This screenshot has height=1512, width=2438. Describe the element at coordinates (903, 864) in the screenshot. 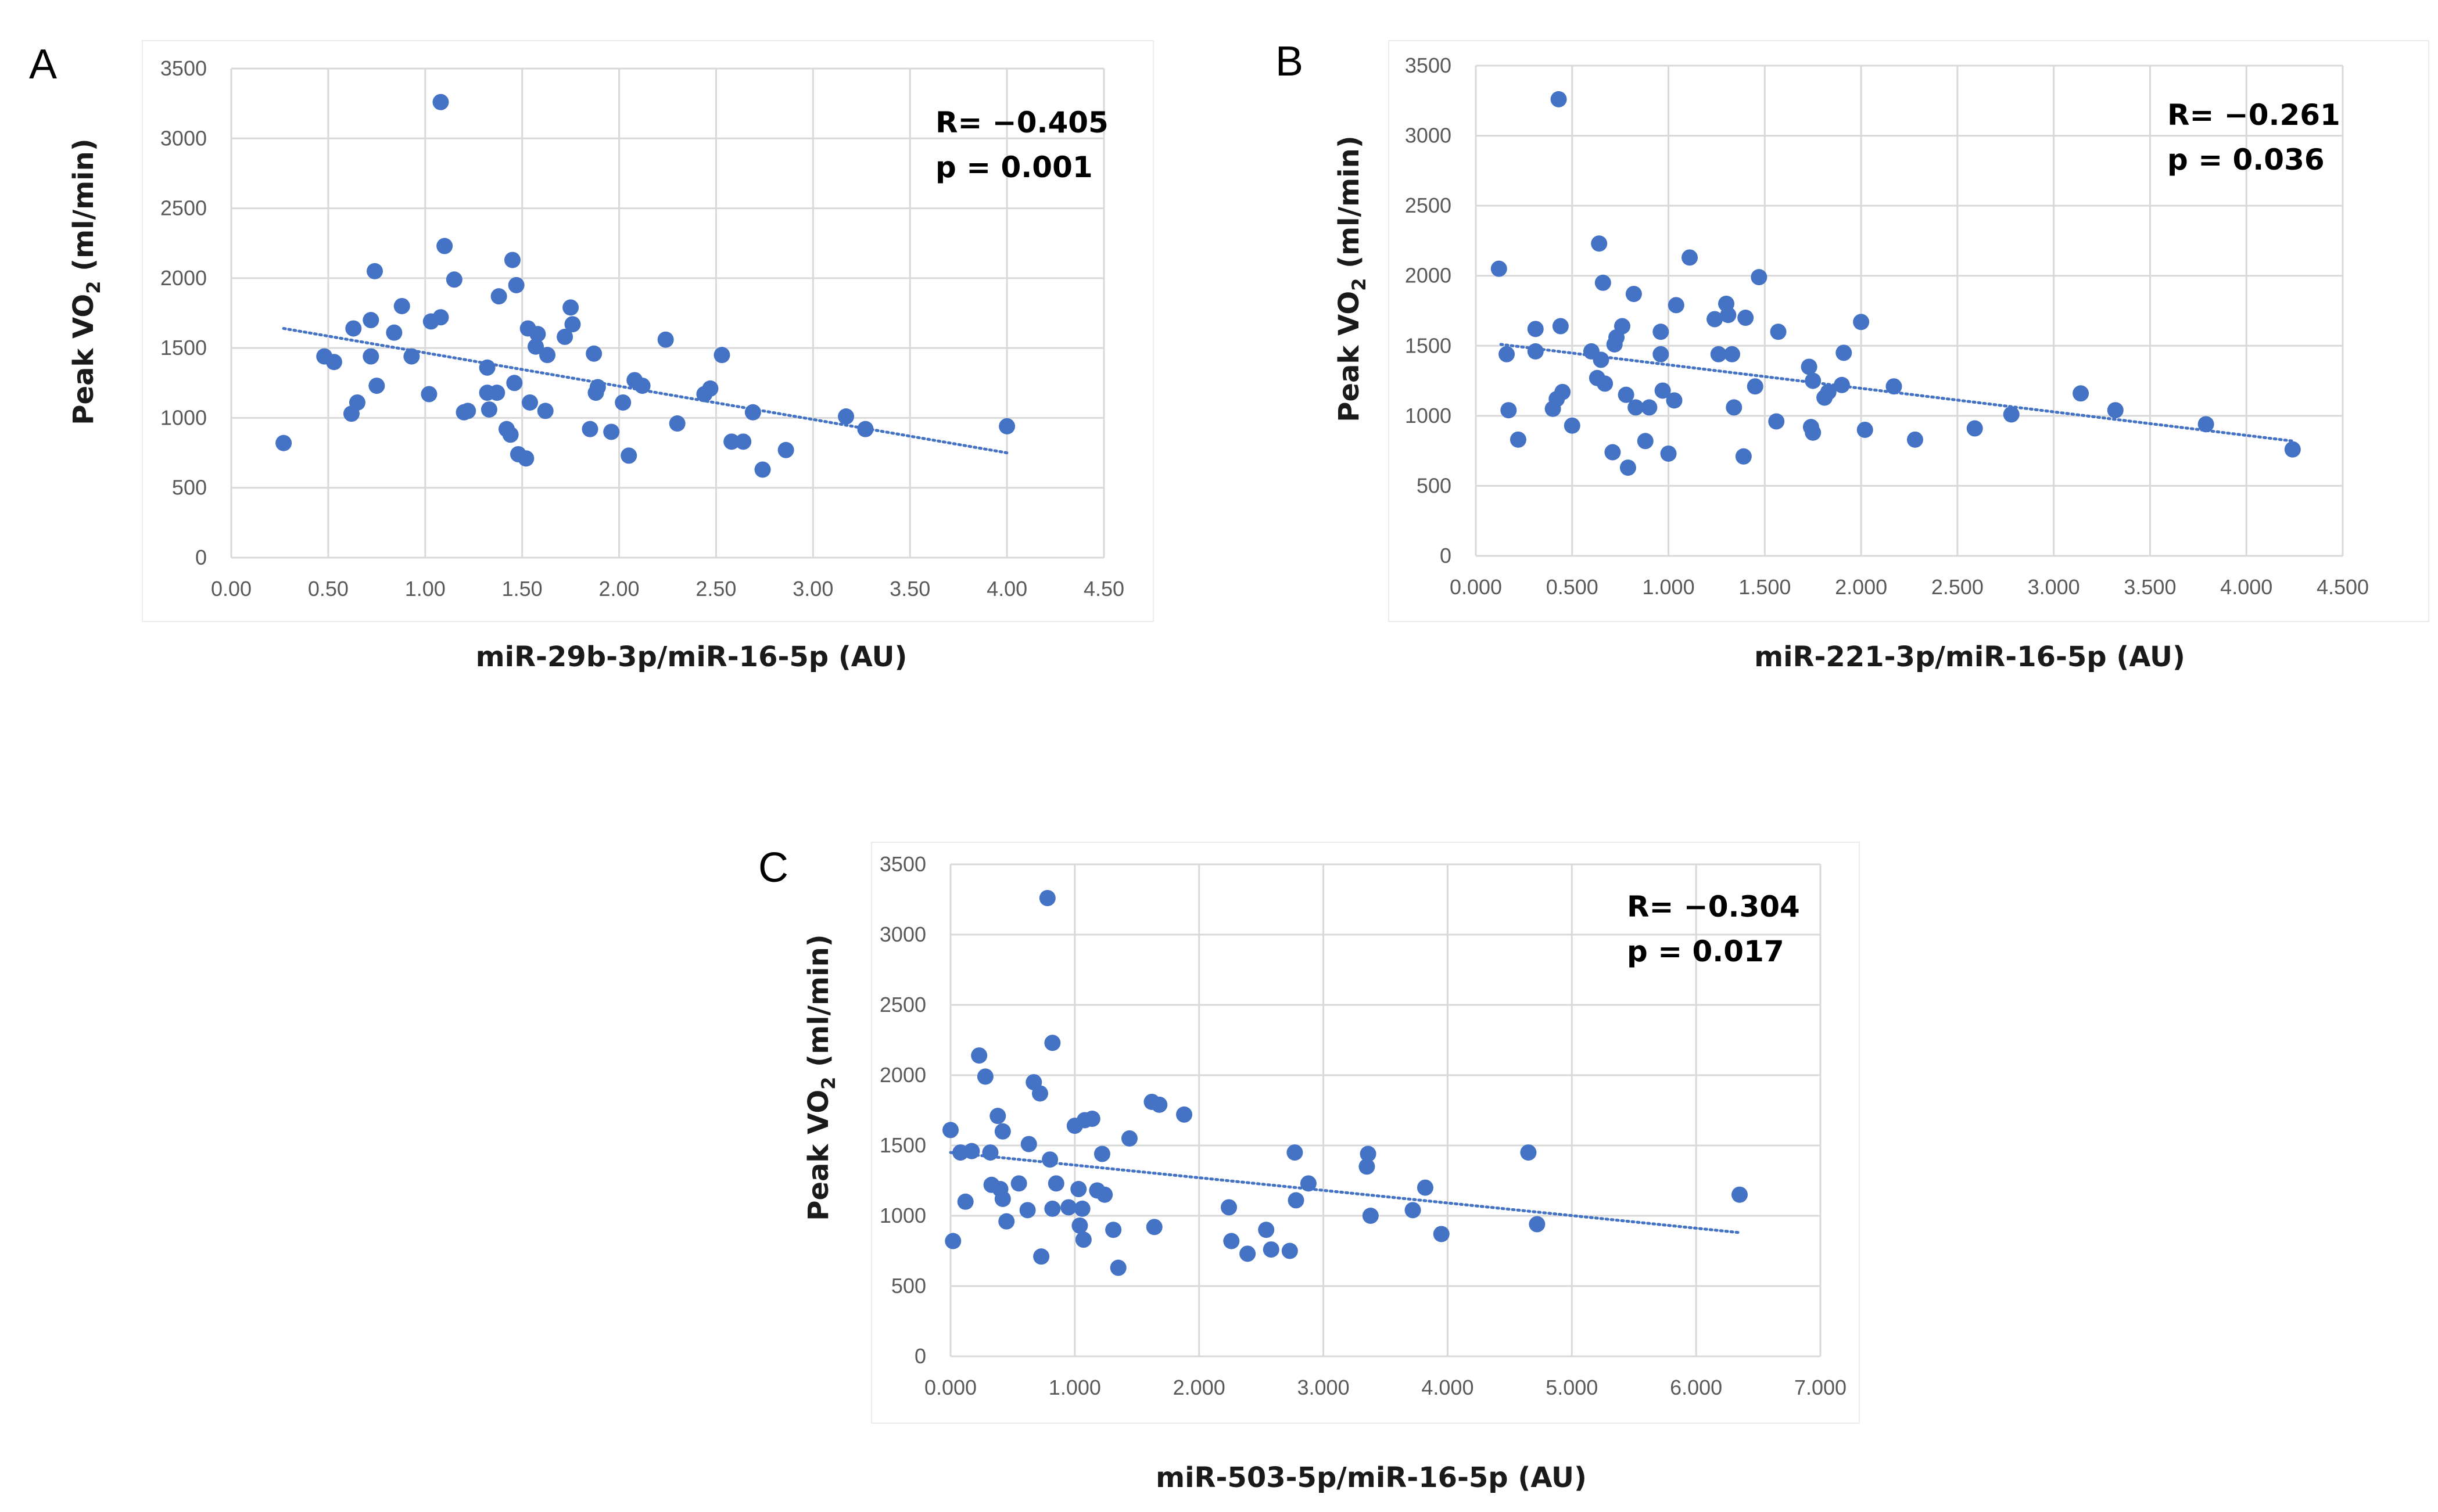

I see `panel-c-y-tick-label: 3500` at that location.